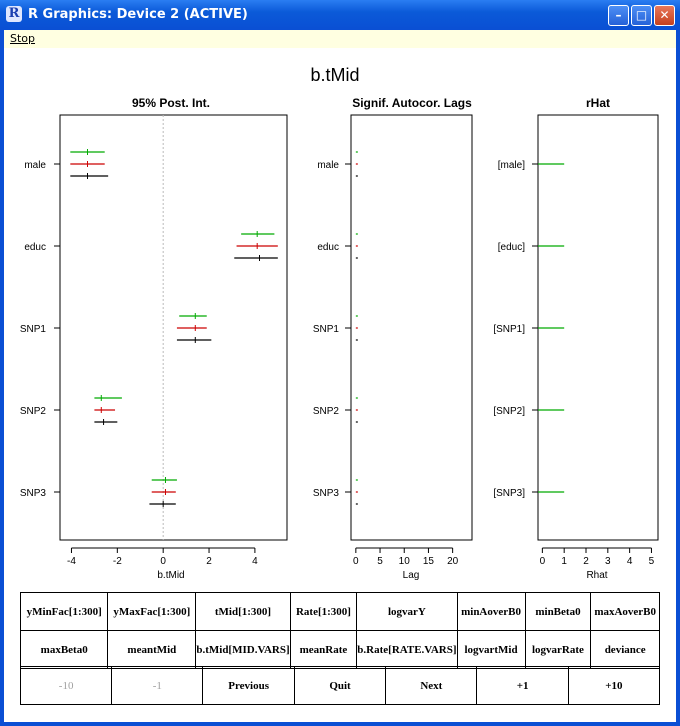 This screenshot has width=680, height=726. What do you see at coordinates (491, 649) in the screenshot?
I see `var-button: logvartMid` at bounding box center [491, 649].